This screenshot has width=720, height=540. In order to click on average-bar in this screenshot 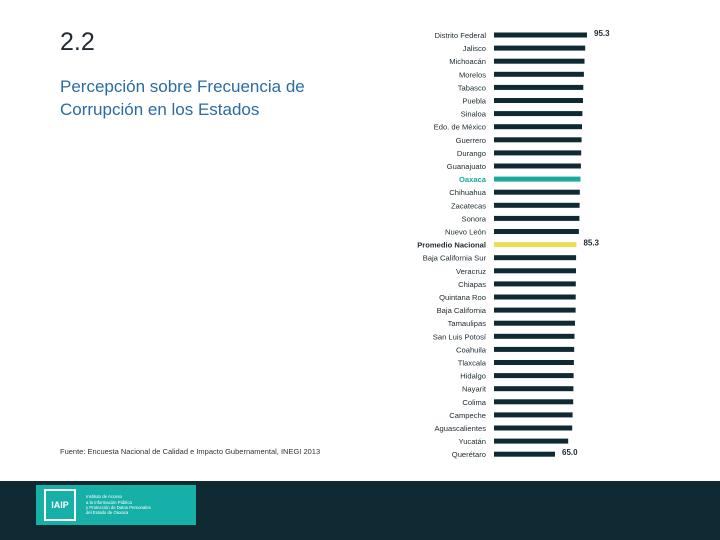, I will do `click(535, 245)`.